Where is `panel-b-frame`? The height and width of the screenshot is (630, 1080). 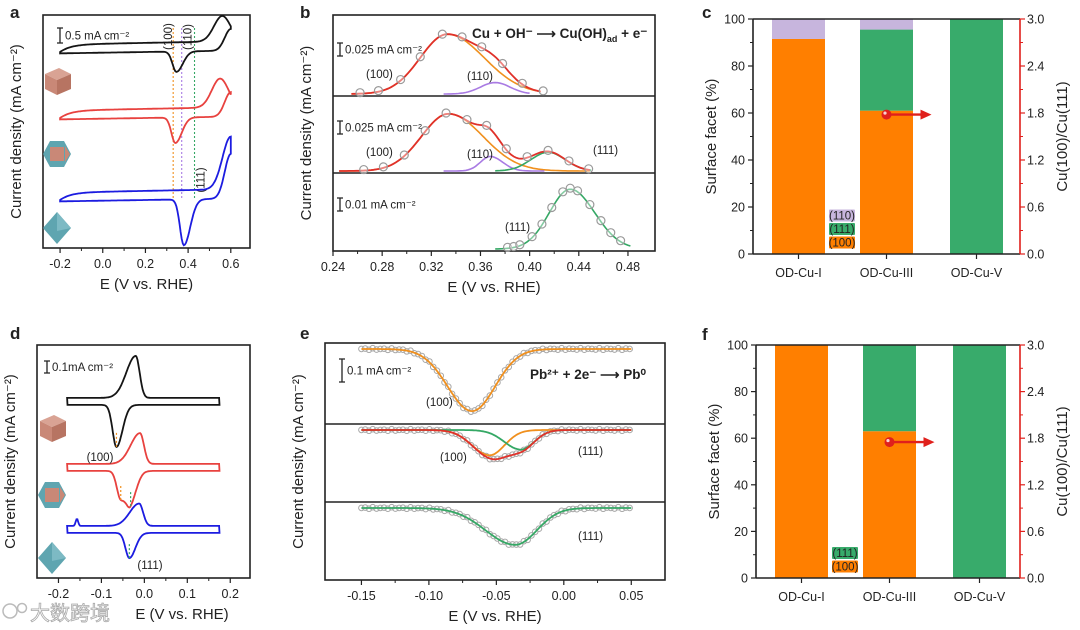
panel-b-frame is located at coordinates (494, 133).